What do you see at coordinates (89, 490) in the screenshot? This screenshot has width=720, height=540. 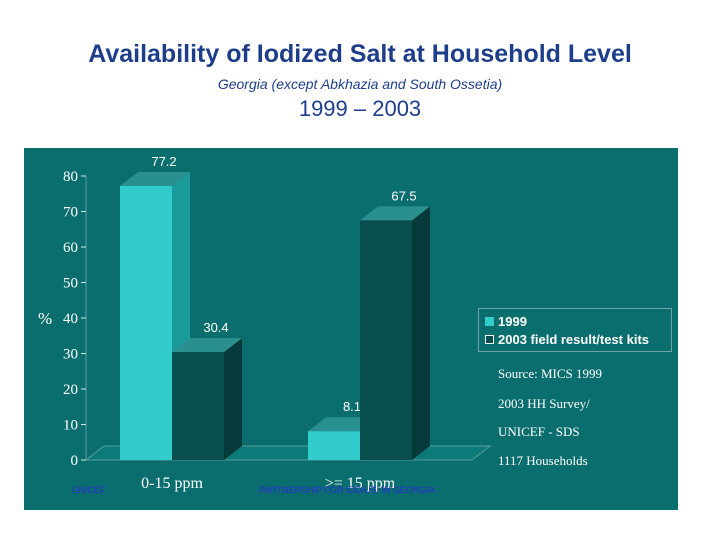 I see `footer-unicef: UNICEF` at bounding box center [89, 490].